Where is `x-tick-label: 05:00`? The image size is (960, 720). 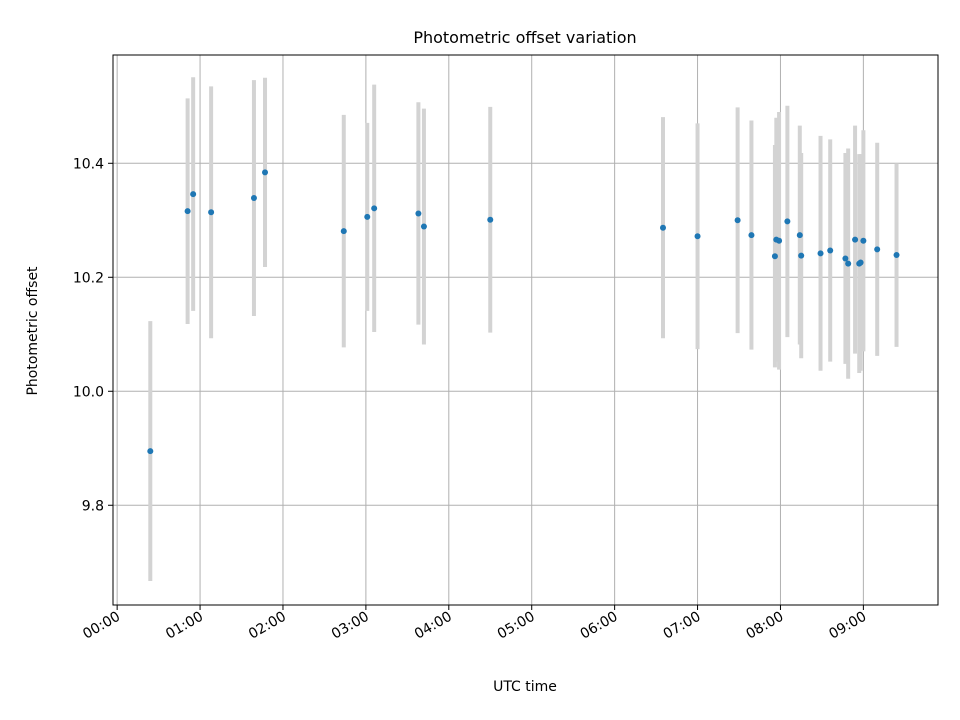
x-tick-label: 05:00 is located at coordinates (516, 626).